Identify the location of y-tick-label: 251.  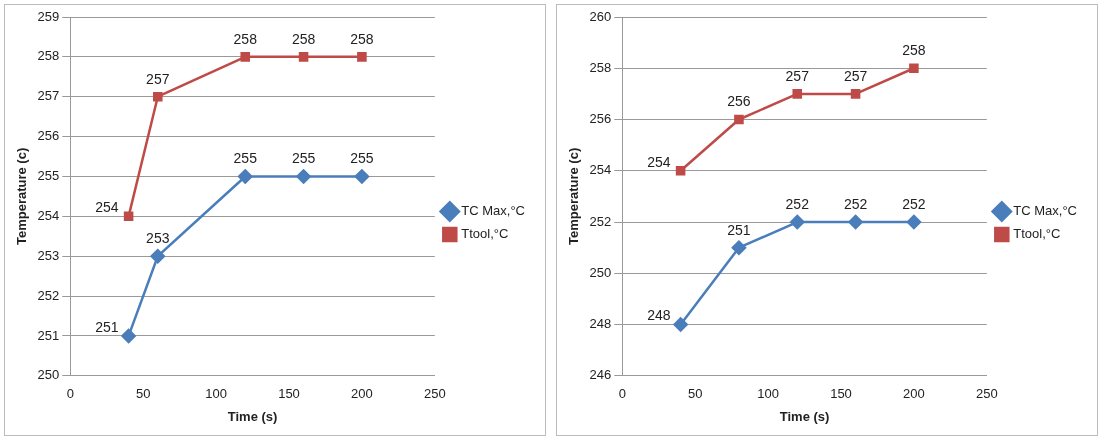
(48, 335).